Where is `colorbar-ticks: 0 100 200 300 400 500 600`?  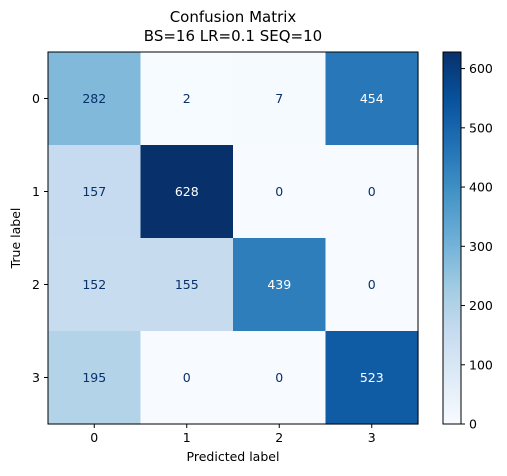
colorbar-ticks: 0 100 200 300 400 500 600 is located at coordinates (477, 246).